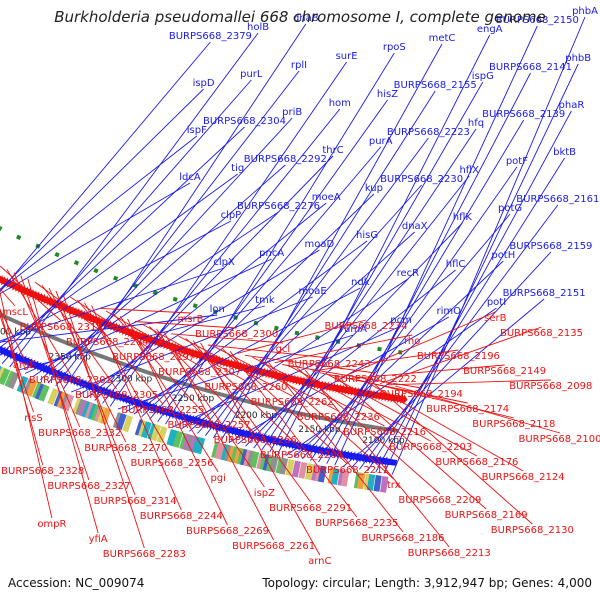  Describe the element at coordinates (557, 199) in the screenshot. I see `forward-gene-label: BURPS668_2161` at that location.